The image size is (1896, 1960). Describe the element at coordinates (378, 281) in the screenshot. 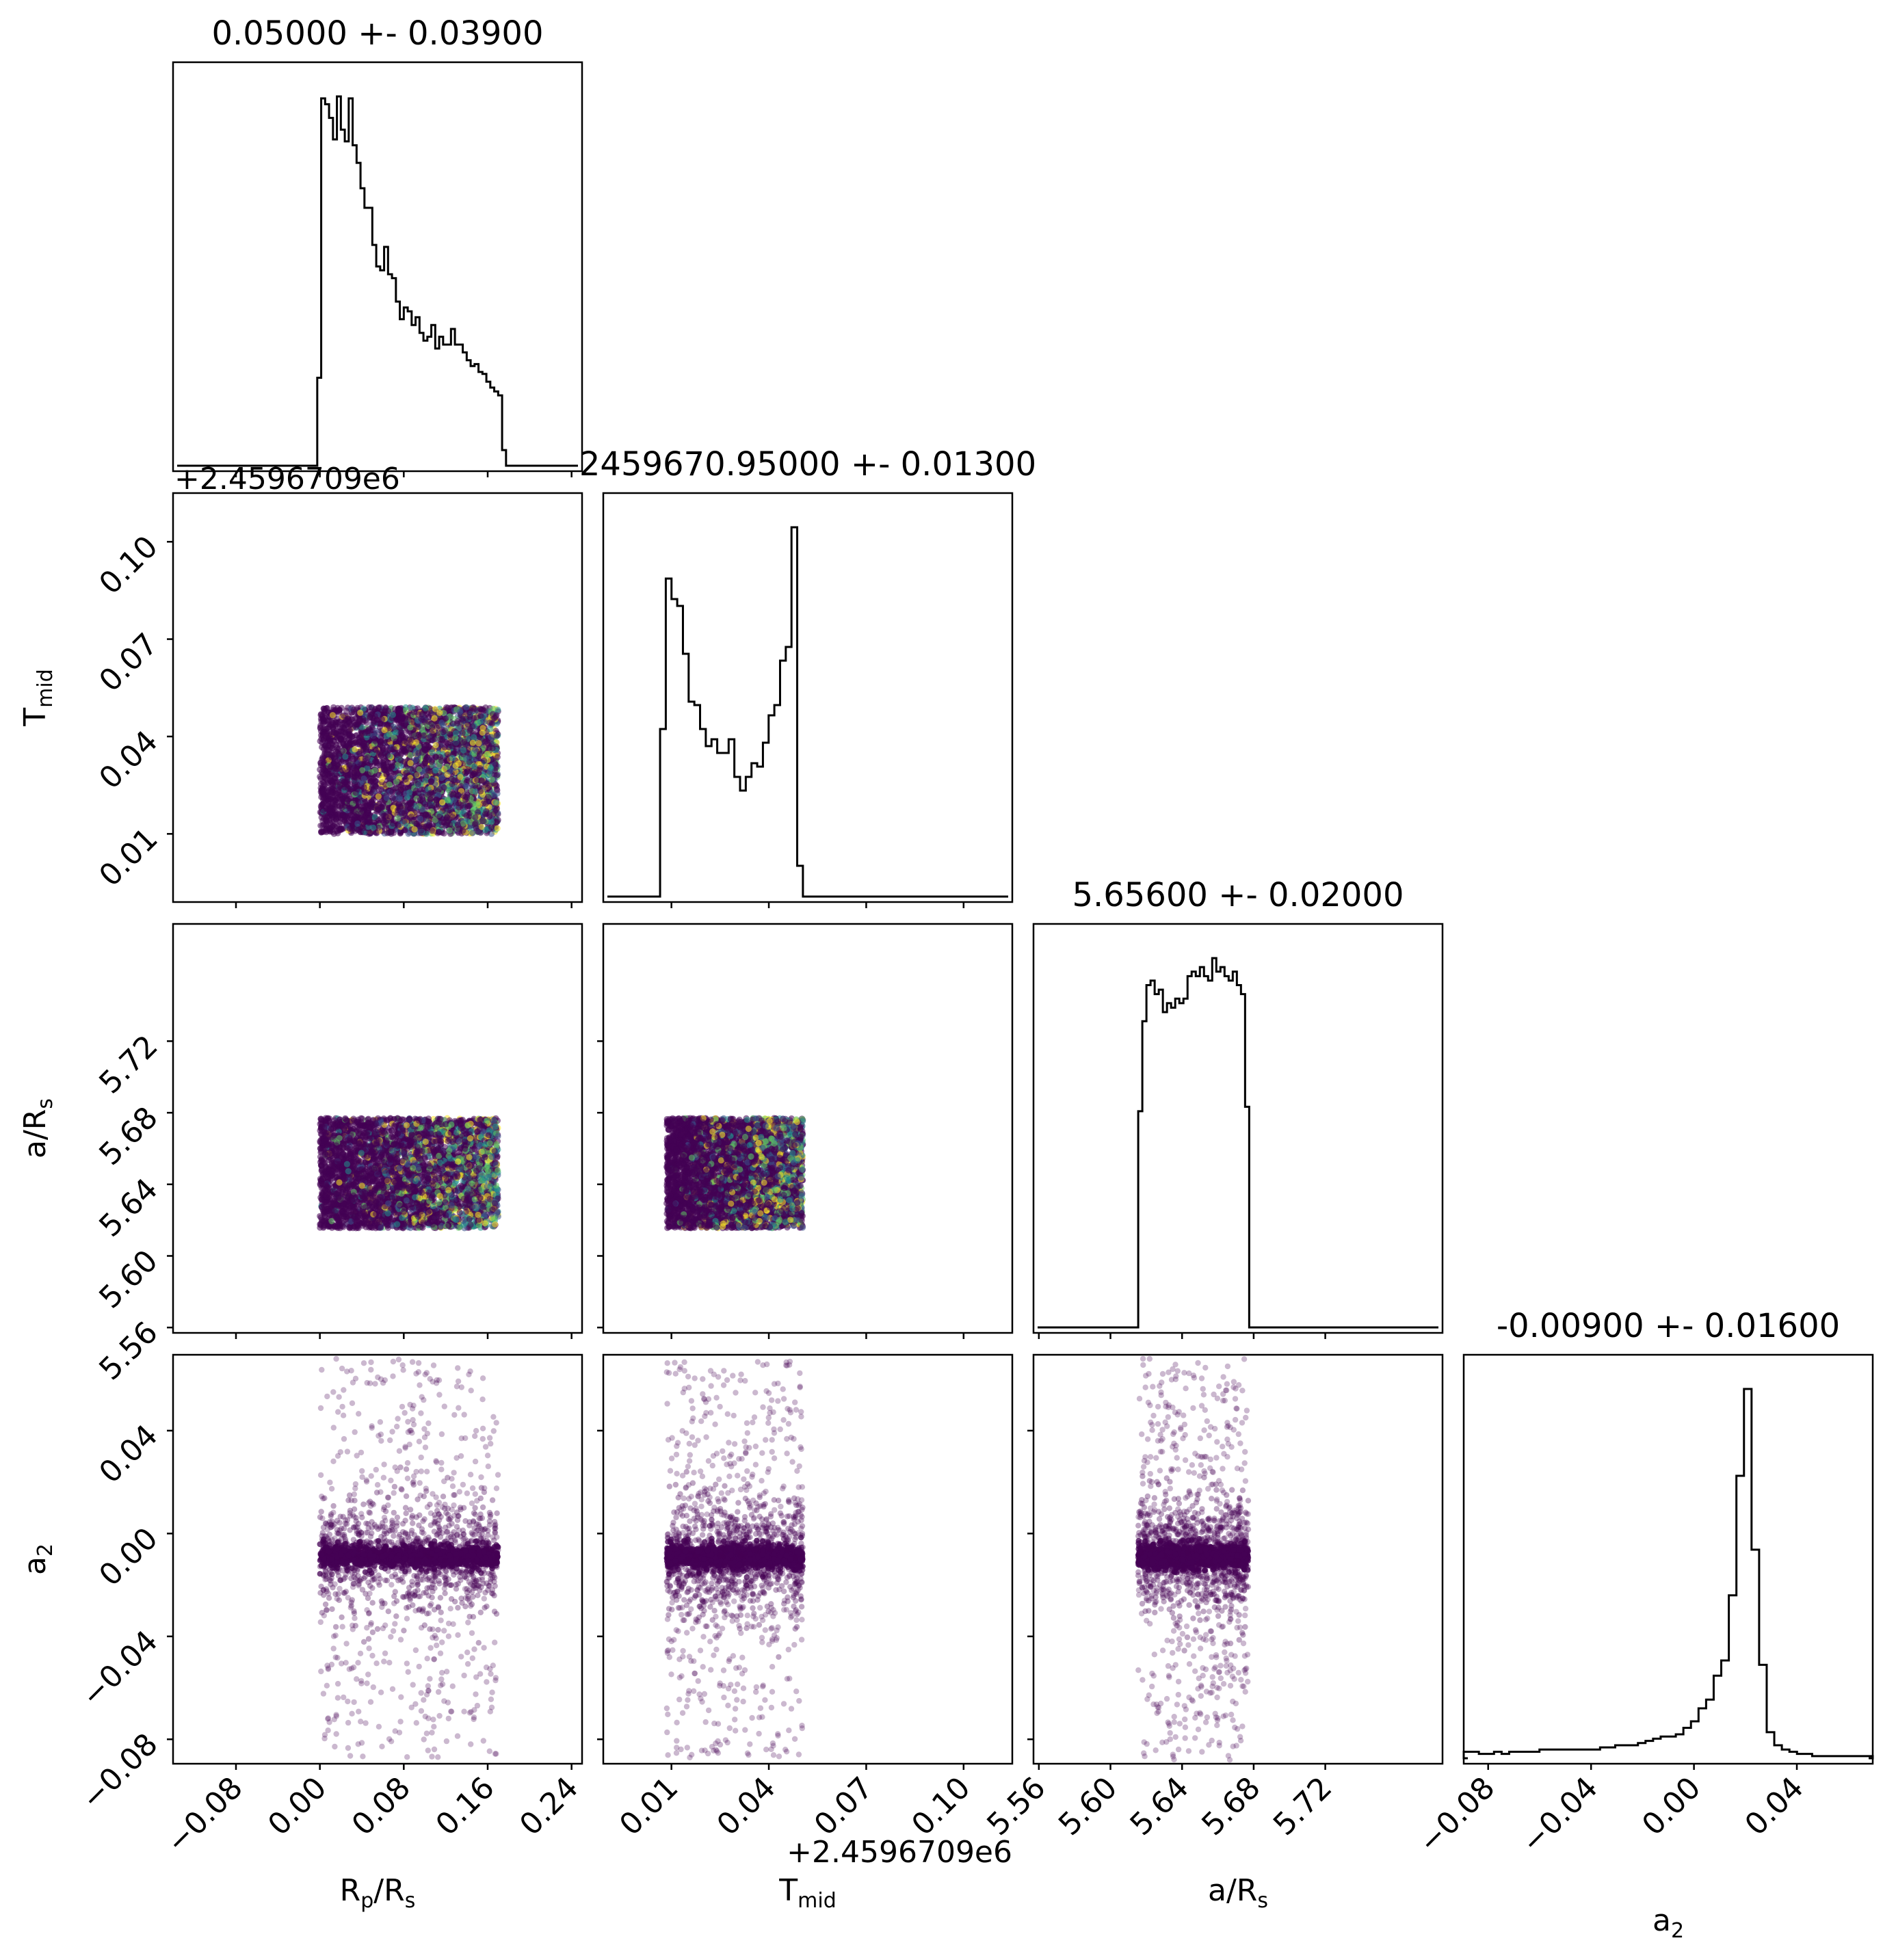

I see `histogram-step-line` at that location.